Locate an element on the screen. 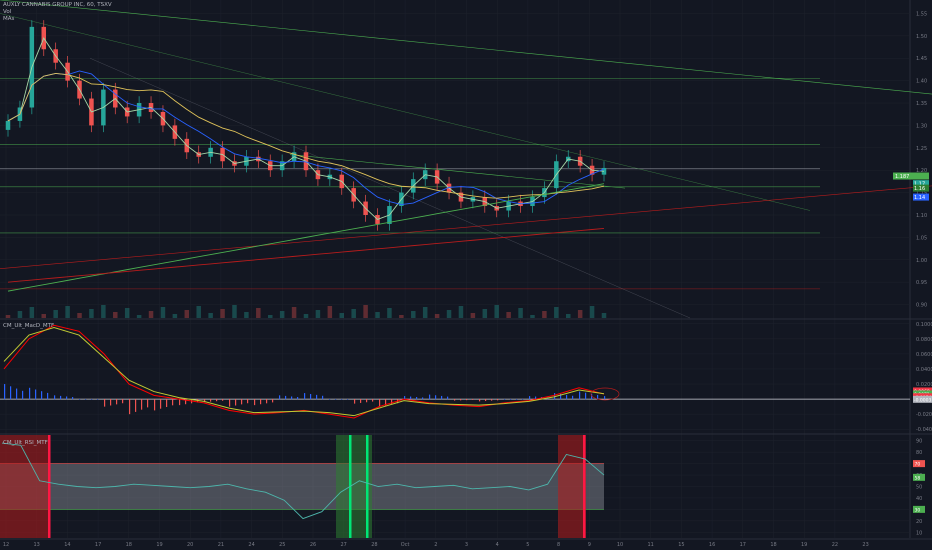 The width and height of the screenshot is (932, 550). ma-label: MAs is located at coordinates (9, 19).